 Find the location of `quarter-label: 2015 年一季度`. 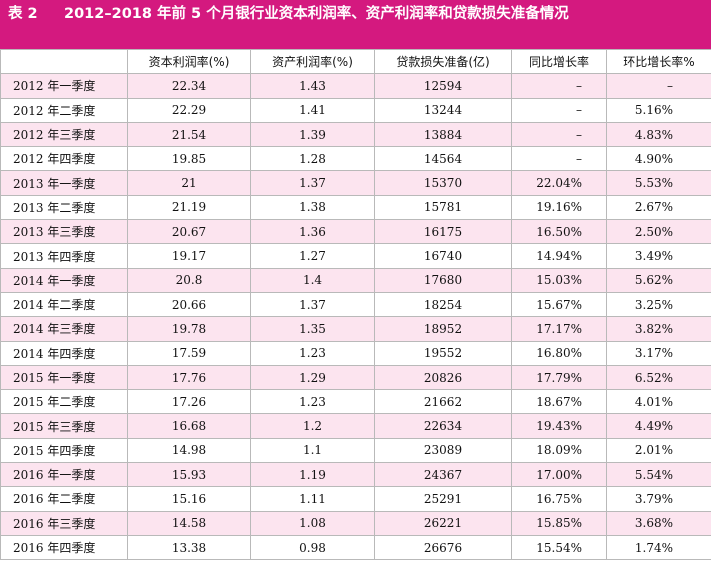

quarter-label: 2015 年一季度 is located at coordinates (64, 377).